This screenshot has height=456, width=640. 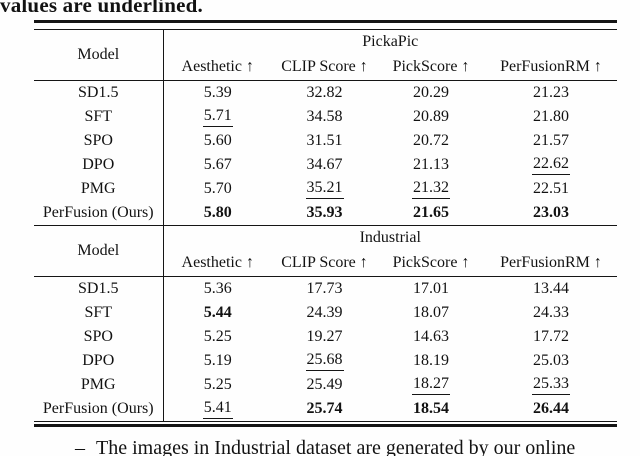 I want to click on metric-value-cell: 23.03, so click(x=551, y=213).